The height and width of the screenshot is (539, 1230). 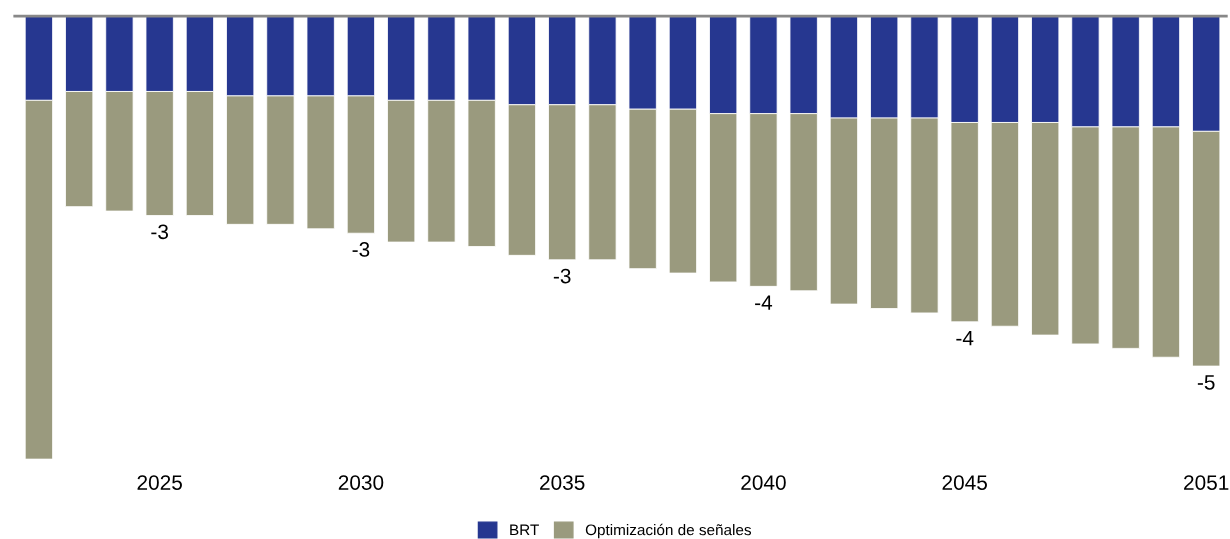 I want to click on legend-label: BRT, so click(x=524, y=530).